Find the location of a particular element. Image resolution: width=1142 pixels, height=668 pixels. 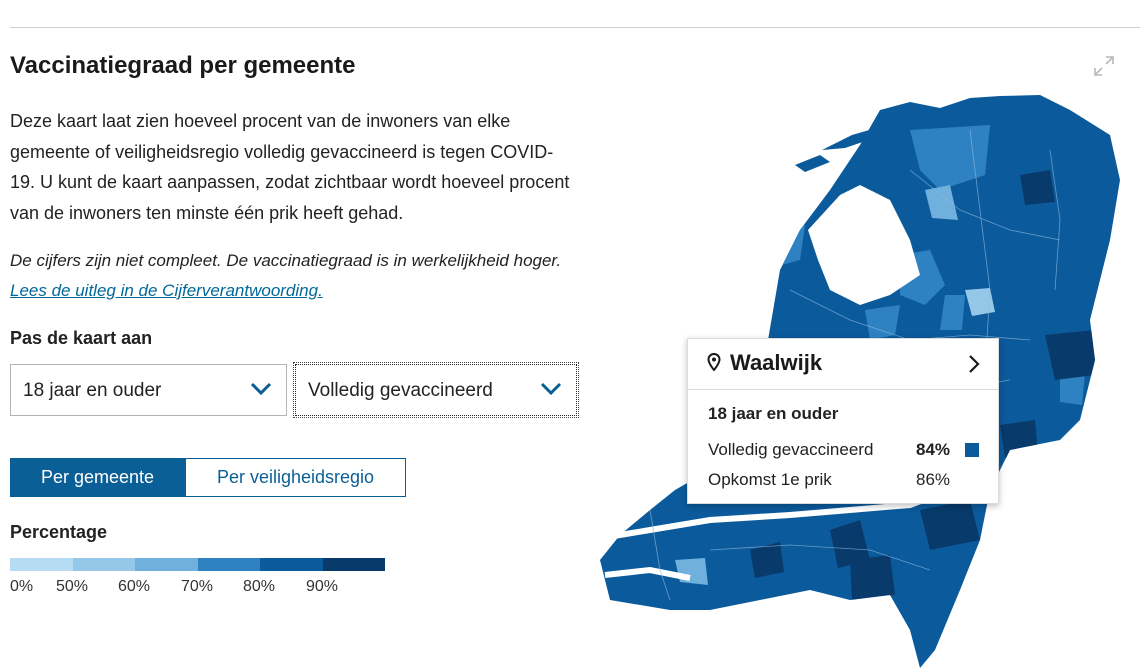

wadden-island is located at coordinates (812, 163).